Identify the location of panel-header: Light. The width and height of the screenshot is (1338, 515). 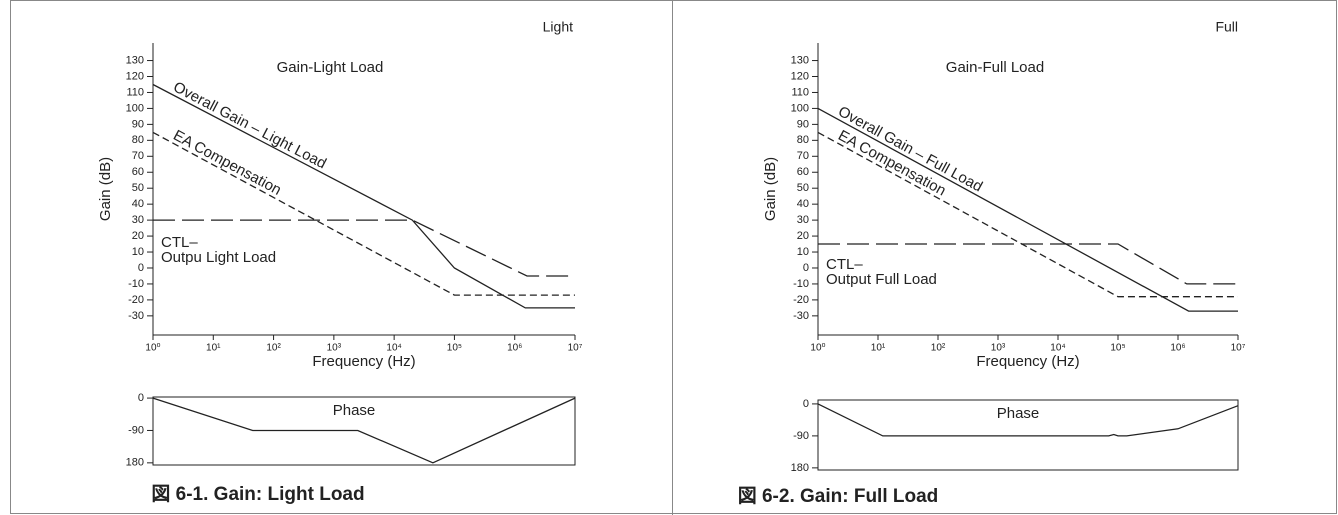
(558, 27).